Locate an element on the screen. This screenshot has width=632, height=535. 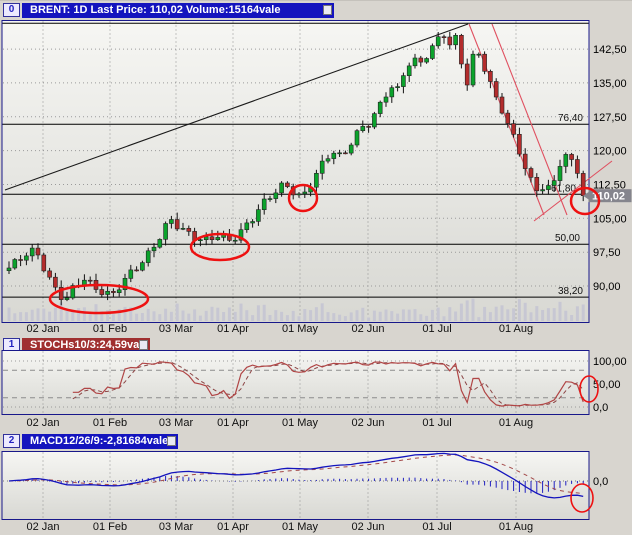
svg-text: 100,00 is located at coordinates (610, 362).